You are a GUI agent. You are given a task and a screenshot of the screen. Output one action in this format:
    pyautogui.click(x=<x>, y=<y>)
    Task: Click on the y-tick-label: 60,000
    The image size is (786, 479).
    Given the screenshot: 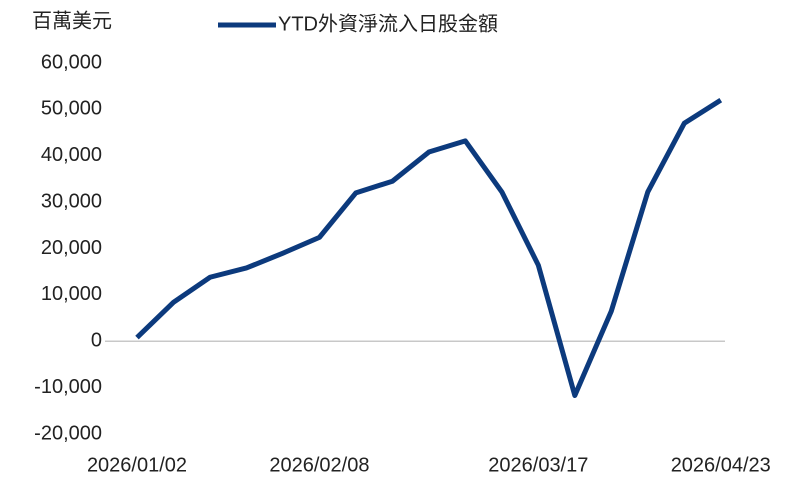 What is the action you would take?
    pyautogui.click(x=71, y=62)
    